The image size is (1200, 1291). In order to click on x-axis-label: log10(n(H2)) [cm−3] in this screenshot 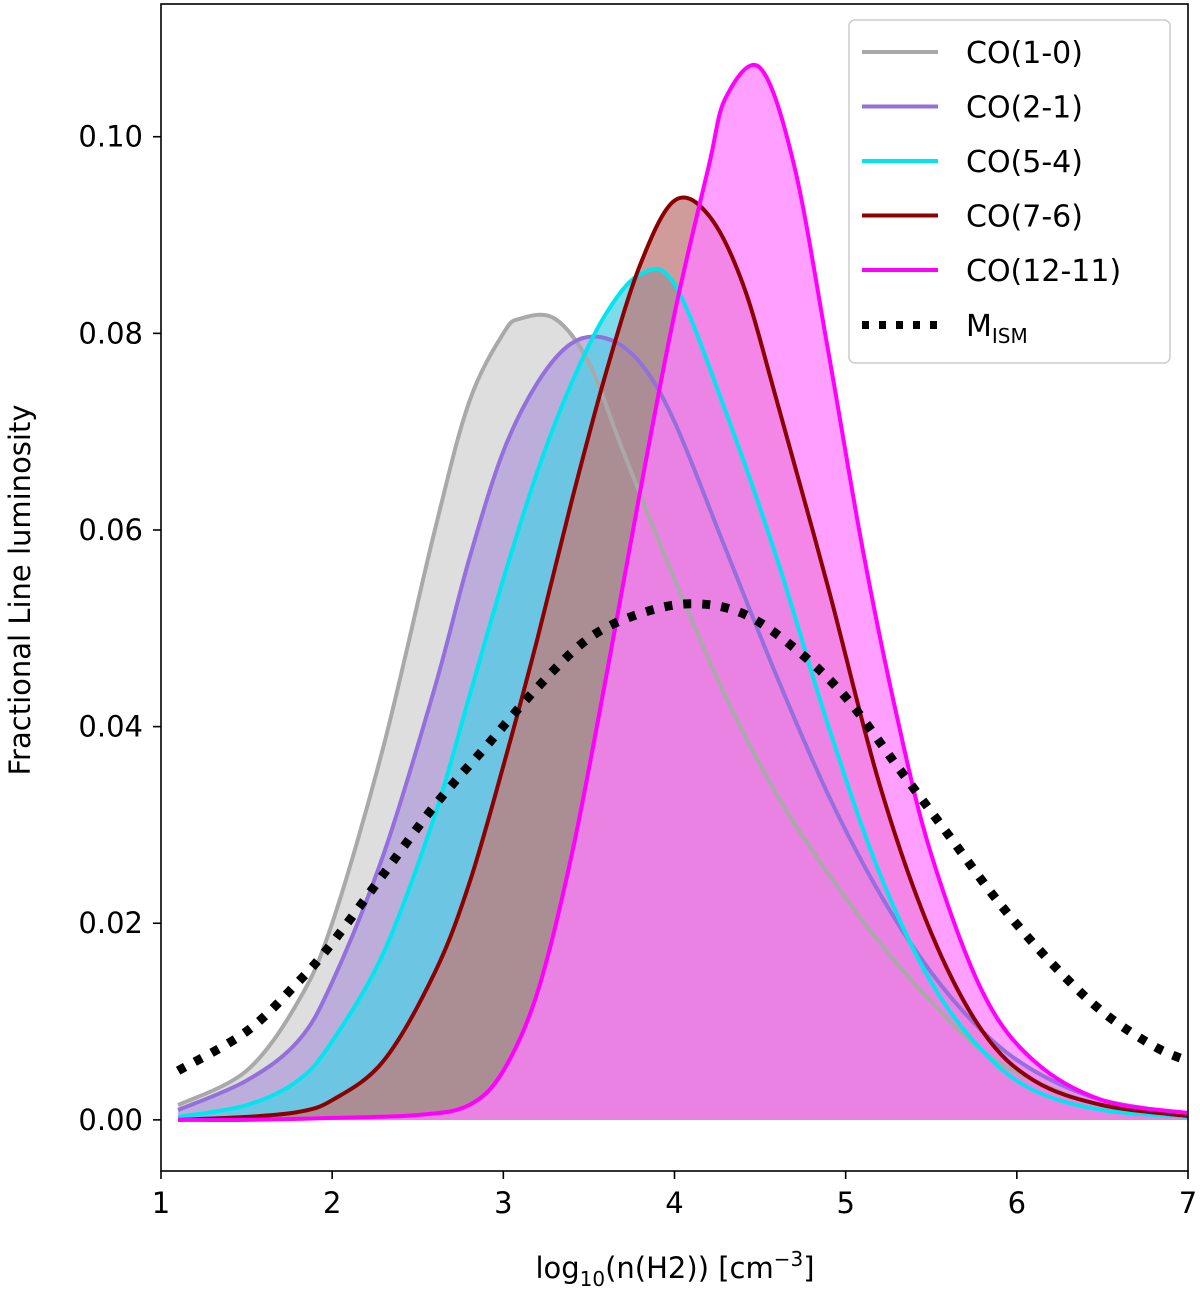, I will do `click(674, 1269)`.